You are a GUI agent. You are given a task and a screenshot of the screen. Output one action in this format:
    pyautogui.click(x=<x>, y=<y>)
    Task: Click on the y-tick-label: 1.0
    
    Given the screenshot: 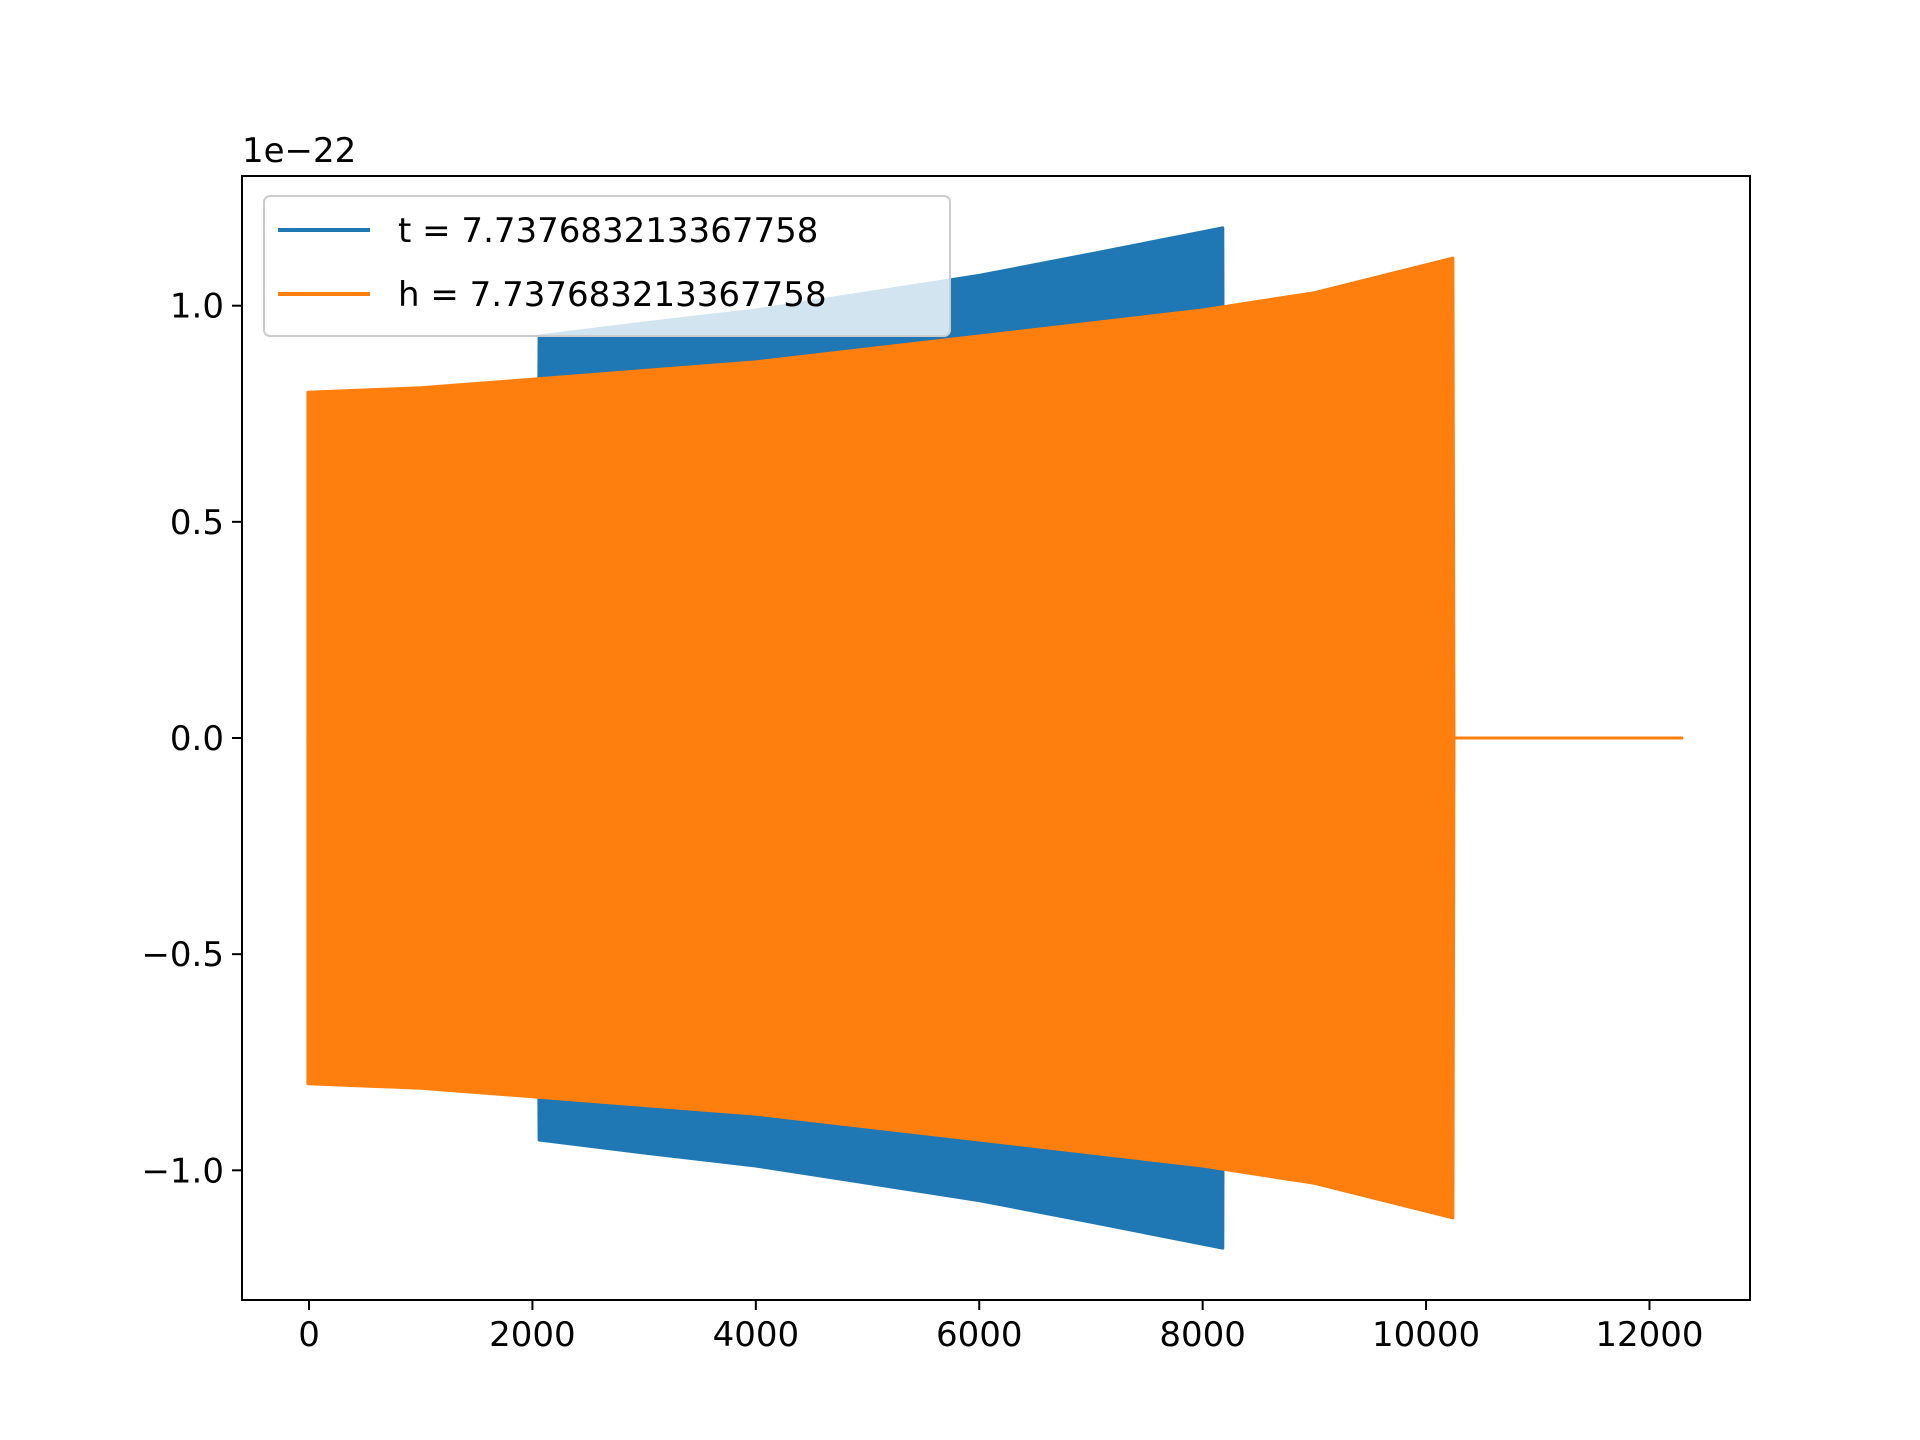 What is the action you would take?
    pyautogui.click(x=197, y=307)
    